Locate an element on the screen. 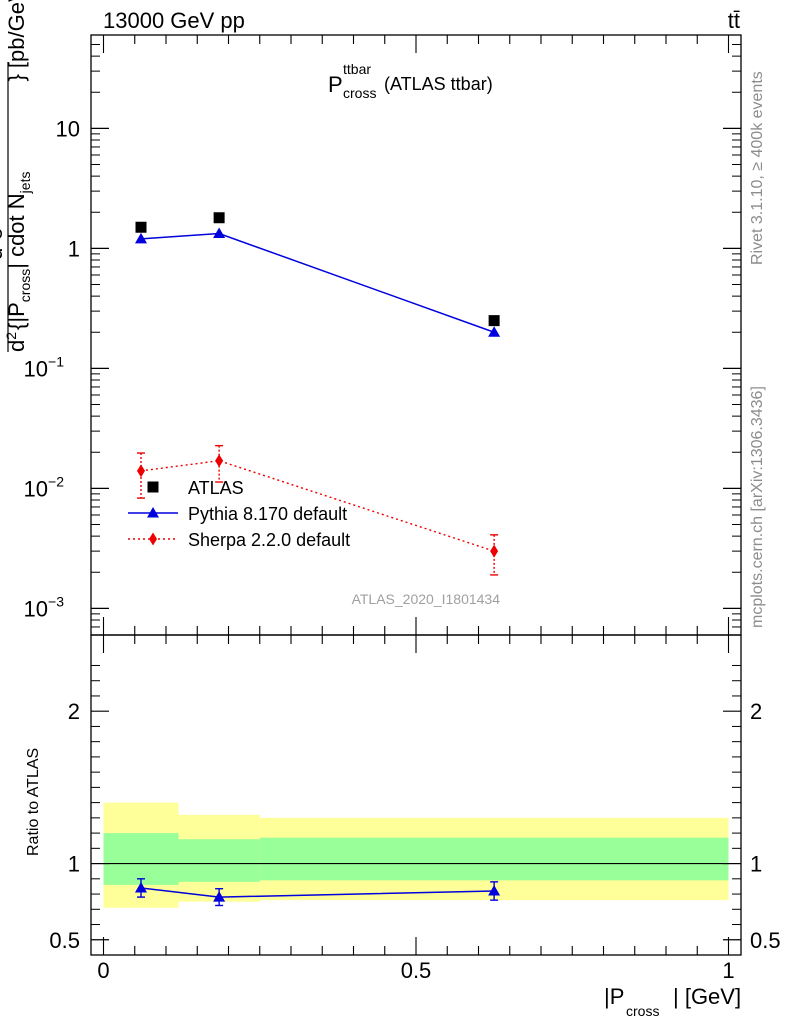 The height and width of the screenshot is (1024, 786). svg-text: d2σfid is located at coordinates (3, 236).